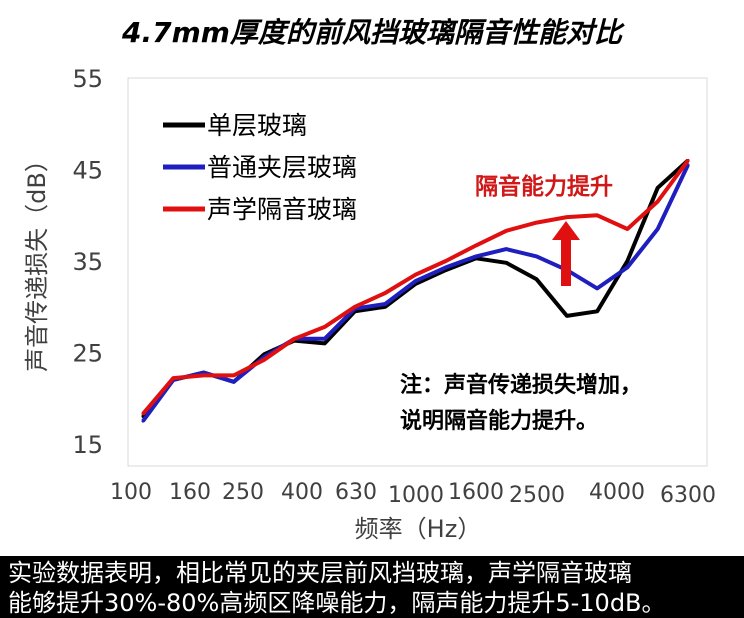  Describe the element at coordinates (476, 492) in the screenshot. I see `x-tick-label: 1600` at that location.